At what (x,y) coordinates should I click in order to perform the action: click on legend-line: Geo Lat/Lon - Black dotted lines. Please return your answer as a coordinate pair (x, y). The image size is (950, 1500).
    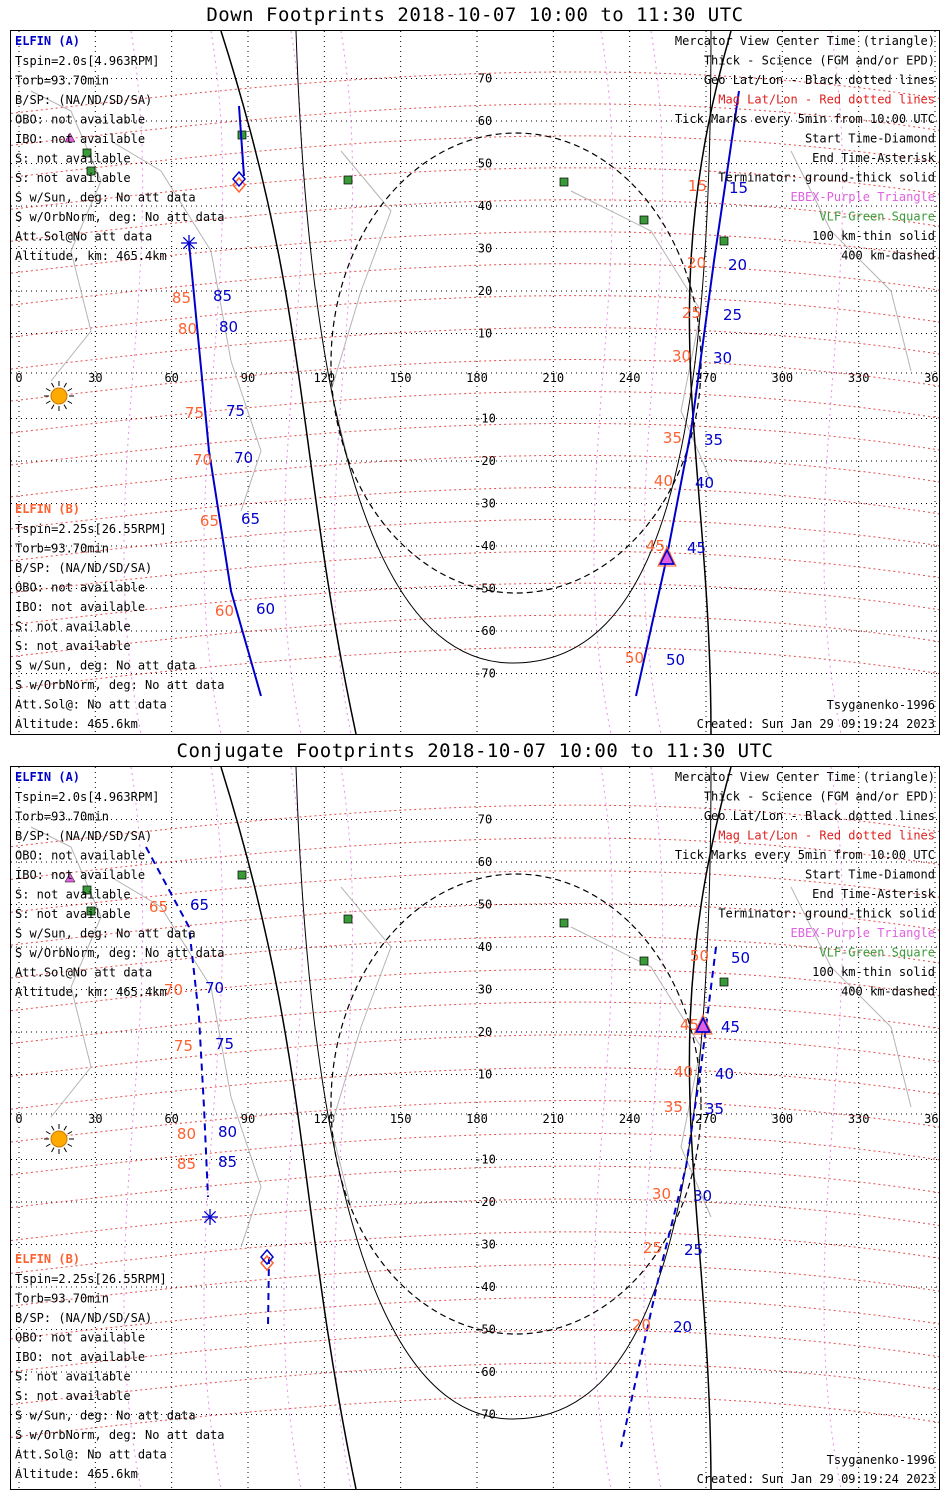
    Looking at the image, I should click on (819, 80).